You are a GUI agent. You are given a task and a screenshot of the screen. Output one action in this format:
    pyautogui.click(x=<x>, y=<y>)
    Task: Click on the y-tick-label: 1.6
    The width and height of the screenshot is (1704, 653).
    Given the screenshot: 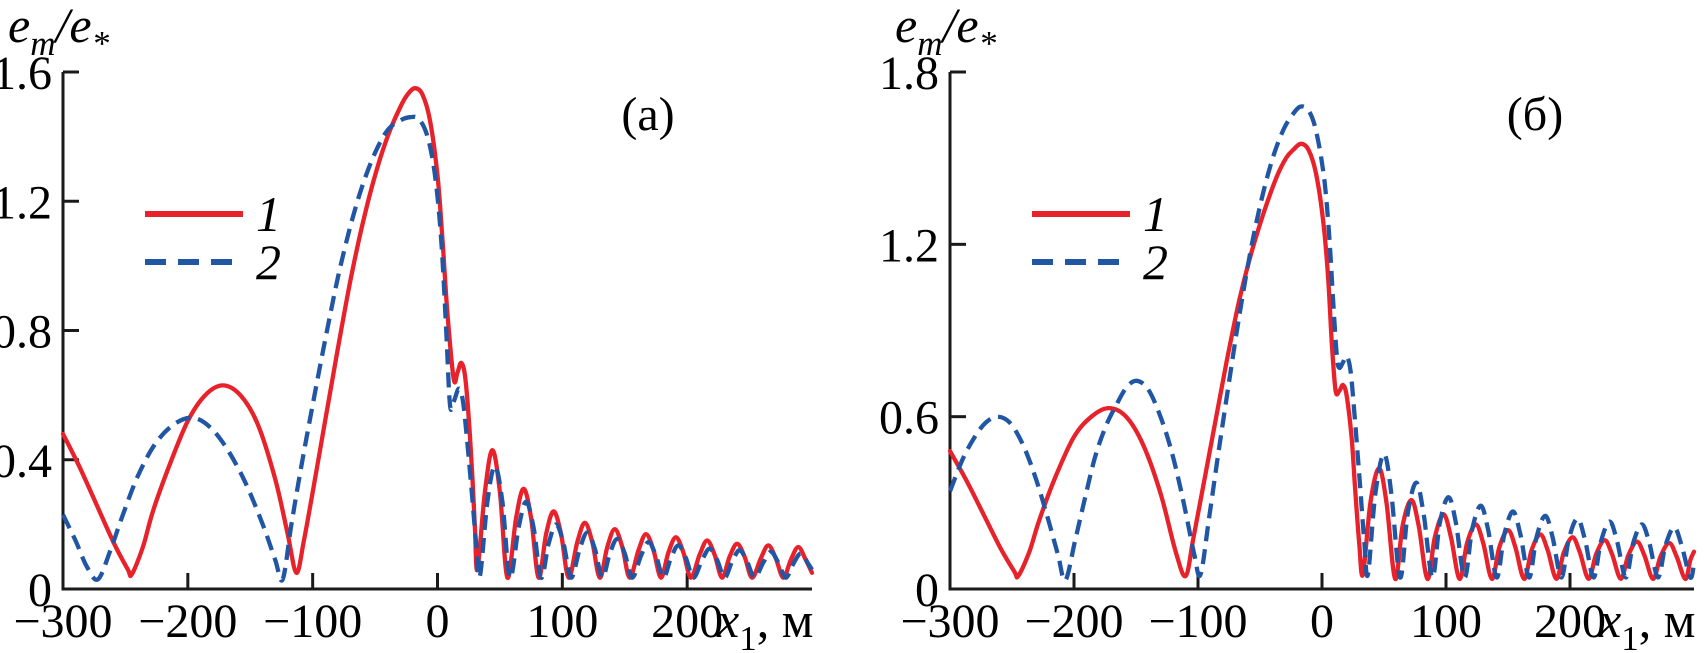 What is the action you would take?
    pyautogui.click(x=26, y=73)
    